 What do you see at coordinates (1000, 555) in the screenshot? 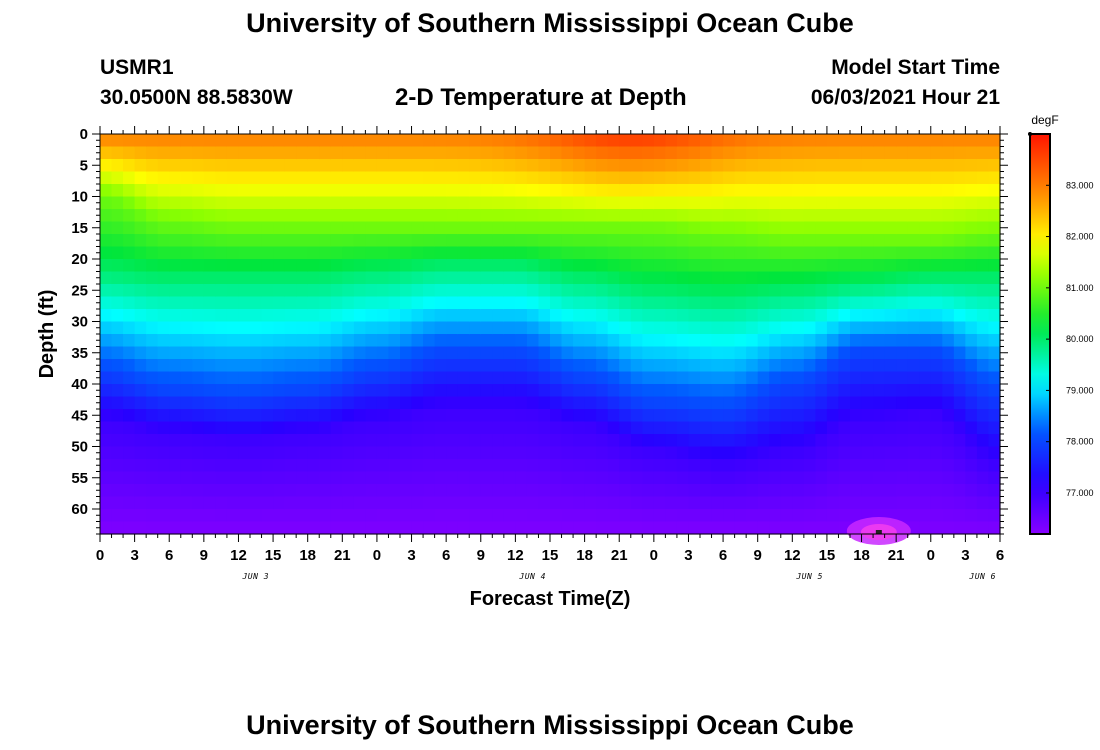
I see `x-tick-label: 6` at bounding box center [1000, 555].